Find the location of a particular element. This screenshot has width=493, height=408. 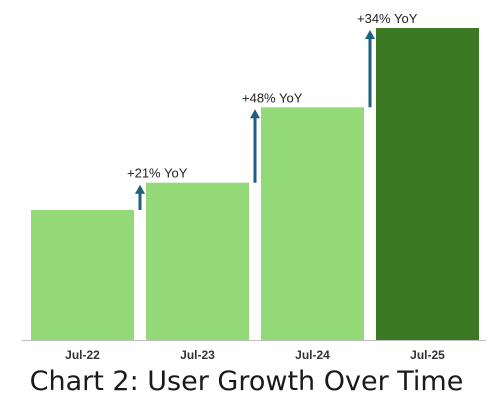

x-tick-label: Jul-23 is located at coordinates (197, 354).